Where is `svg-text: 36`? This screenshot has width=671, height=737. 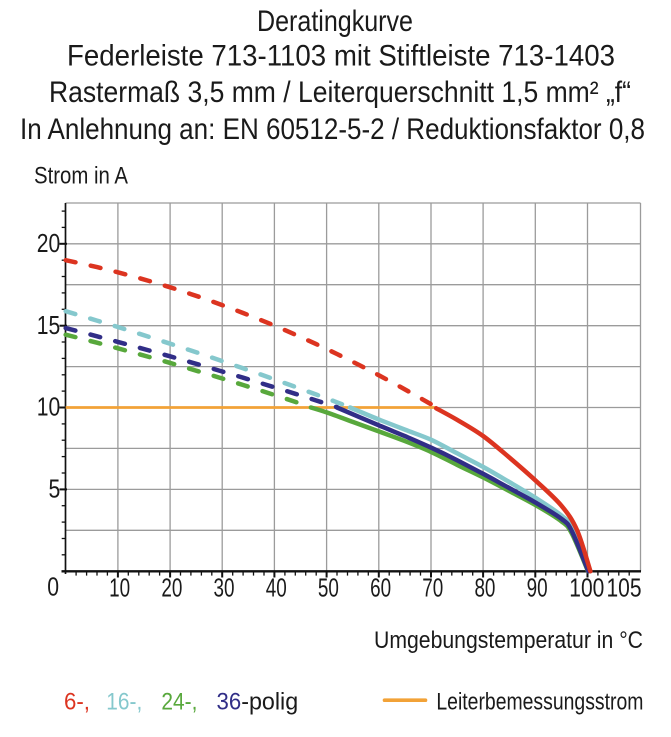 svg-text: 36 is located at coordinates (229, 702).